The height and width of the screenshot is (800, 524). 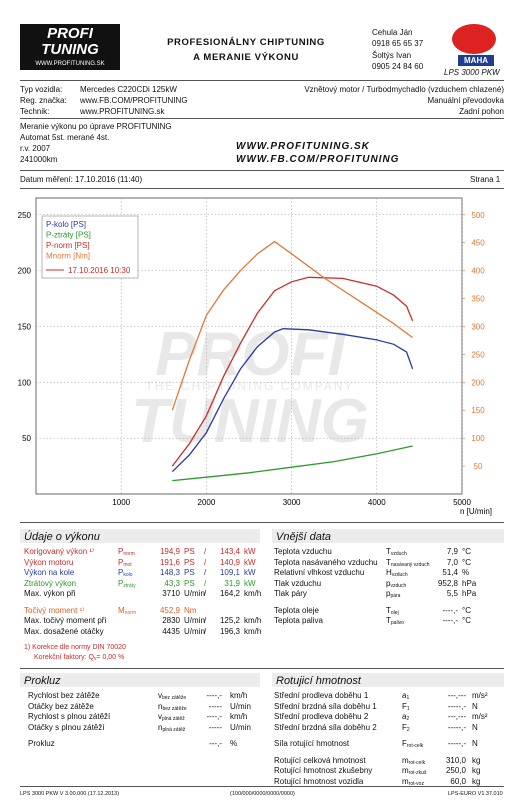 I want to click on series-line, so click(x=292, y=371).